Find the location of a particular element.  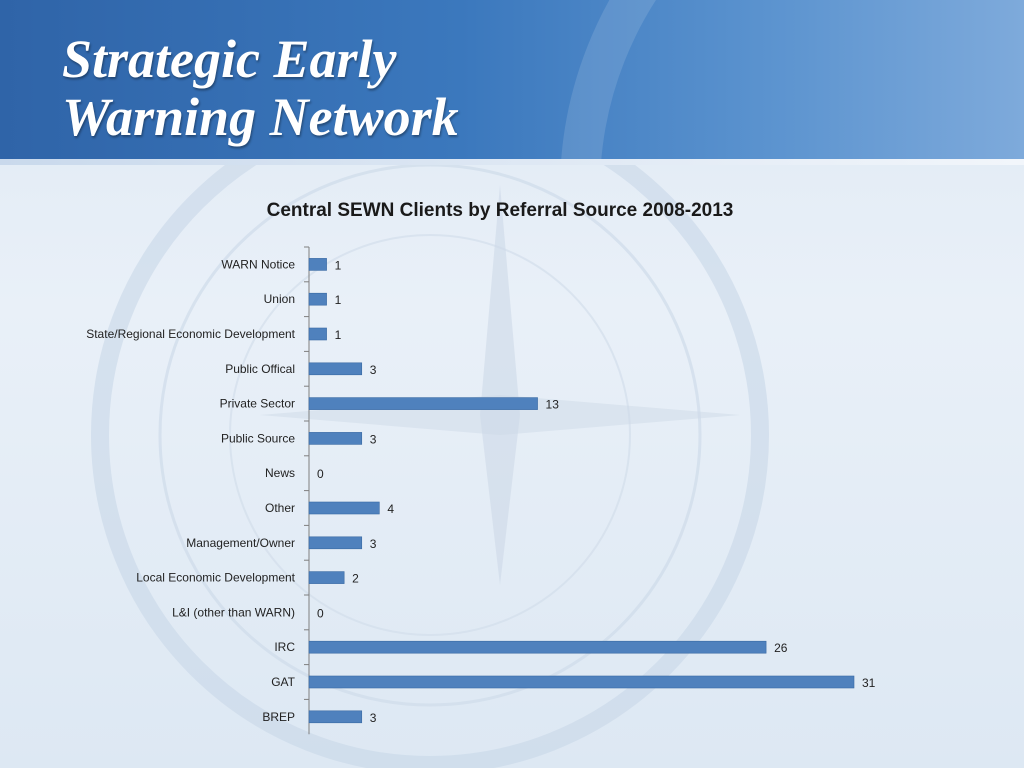

category-label: News is located at coordinates (280, 473).